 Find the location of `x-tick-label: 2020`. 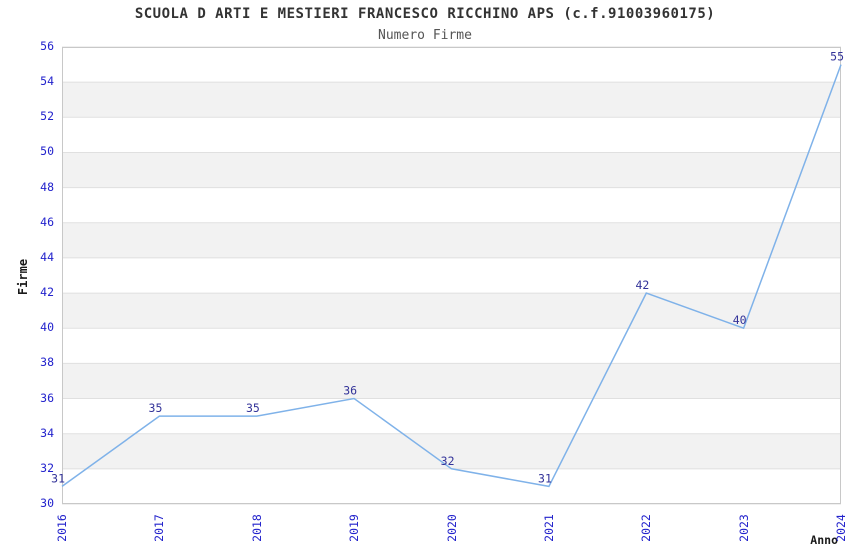

x-tick-label: 2020 is located at coordinates (451, 528).